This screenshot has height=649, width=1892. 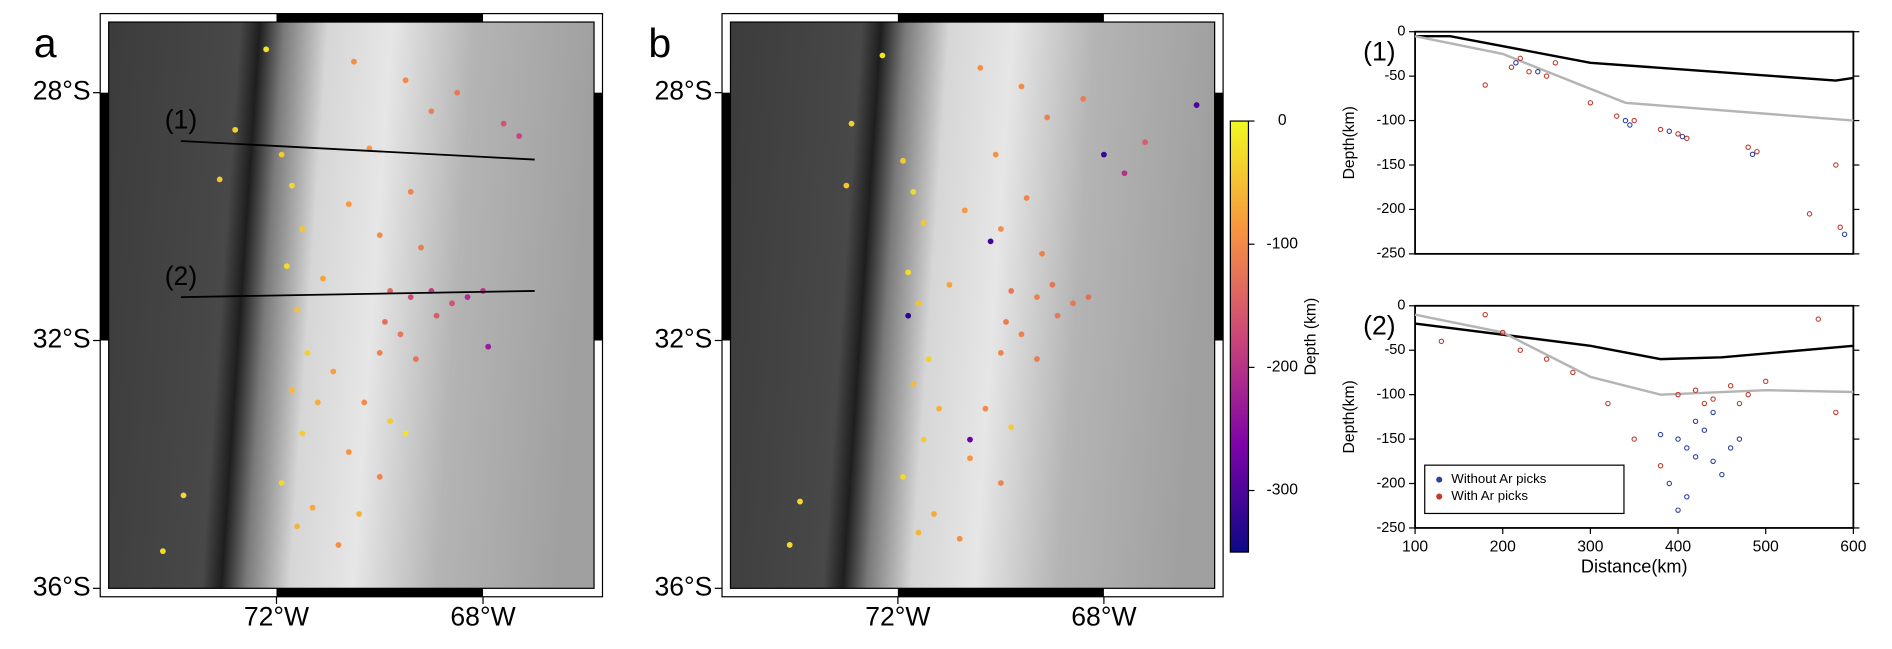 I want to click on legend-box, so click(x=1524, y=489).